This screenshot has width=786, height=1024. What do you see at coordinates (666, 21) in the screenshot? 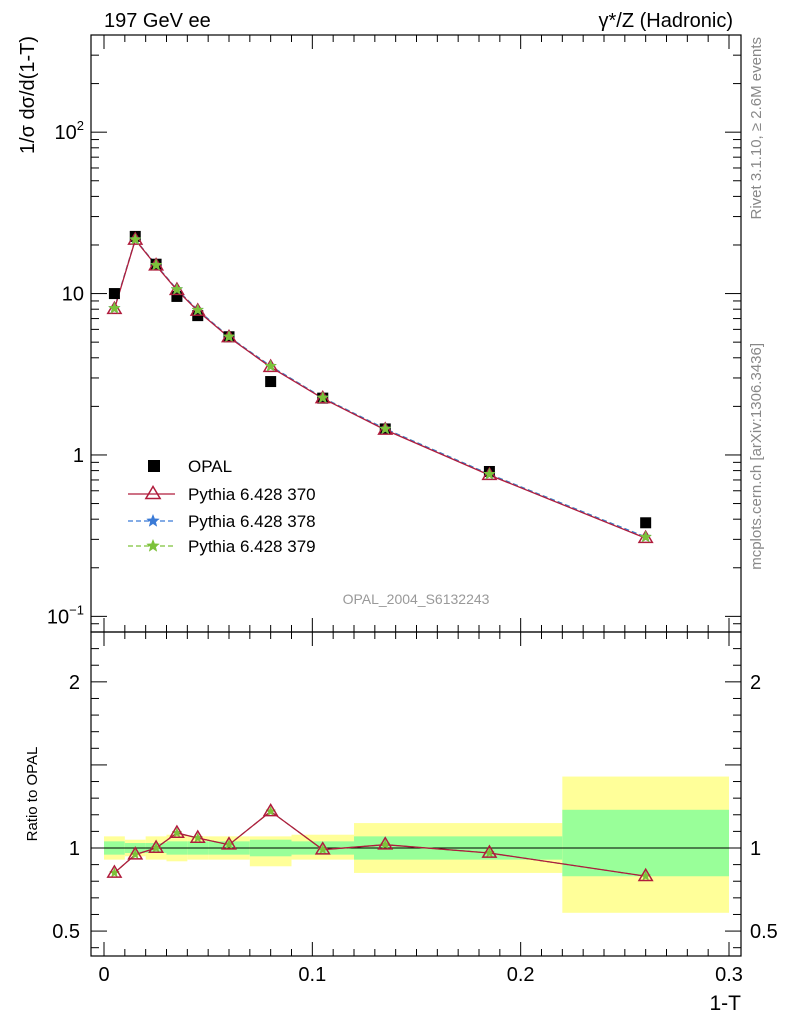
I see `process-label: γ*/Z (Hadronic)` at bounding box center [666, 21].